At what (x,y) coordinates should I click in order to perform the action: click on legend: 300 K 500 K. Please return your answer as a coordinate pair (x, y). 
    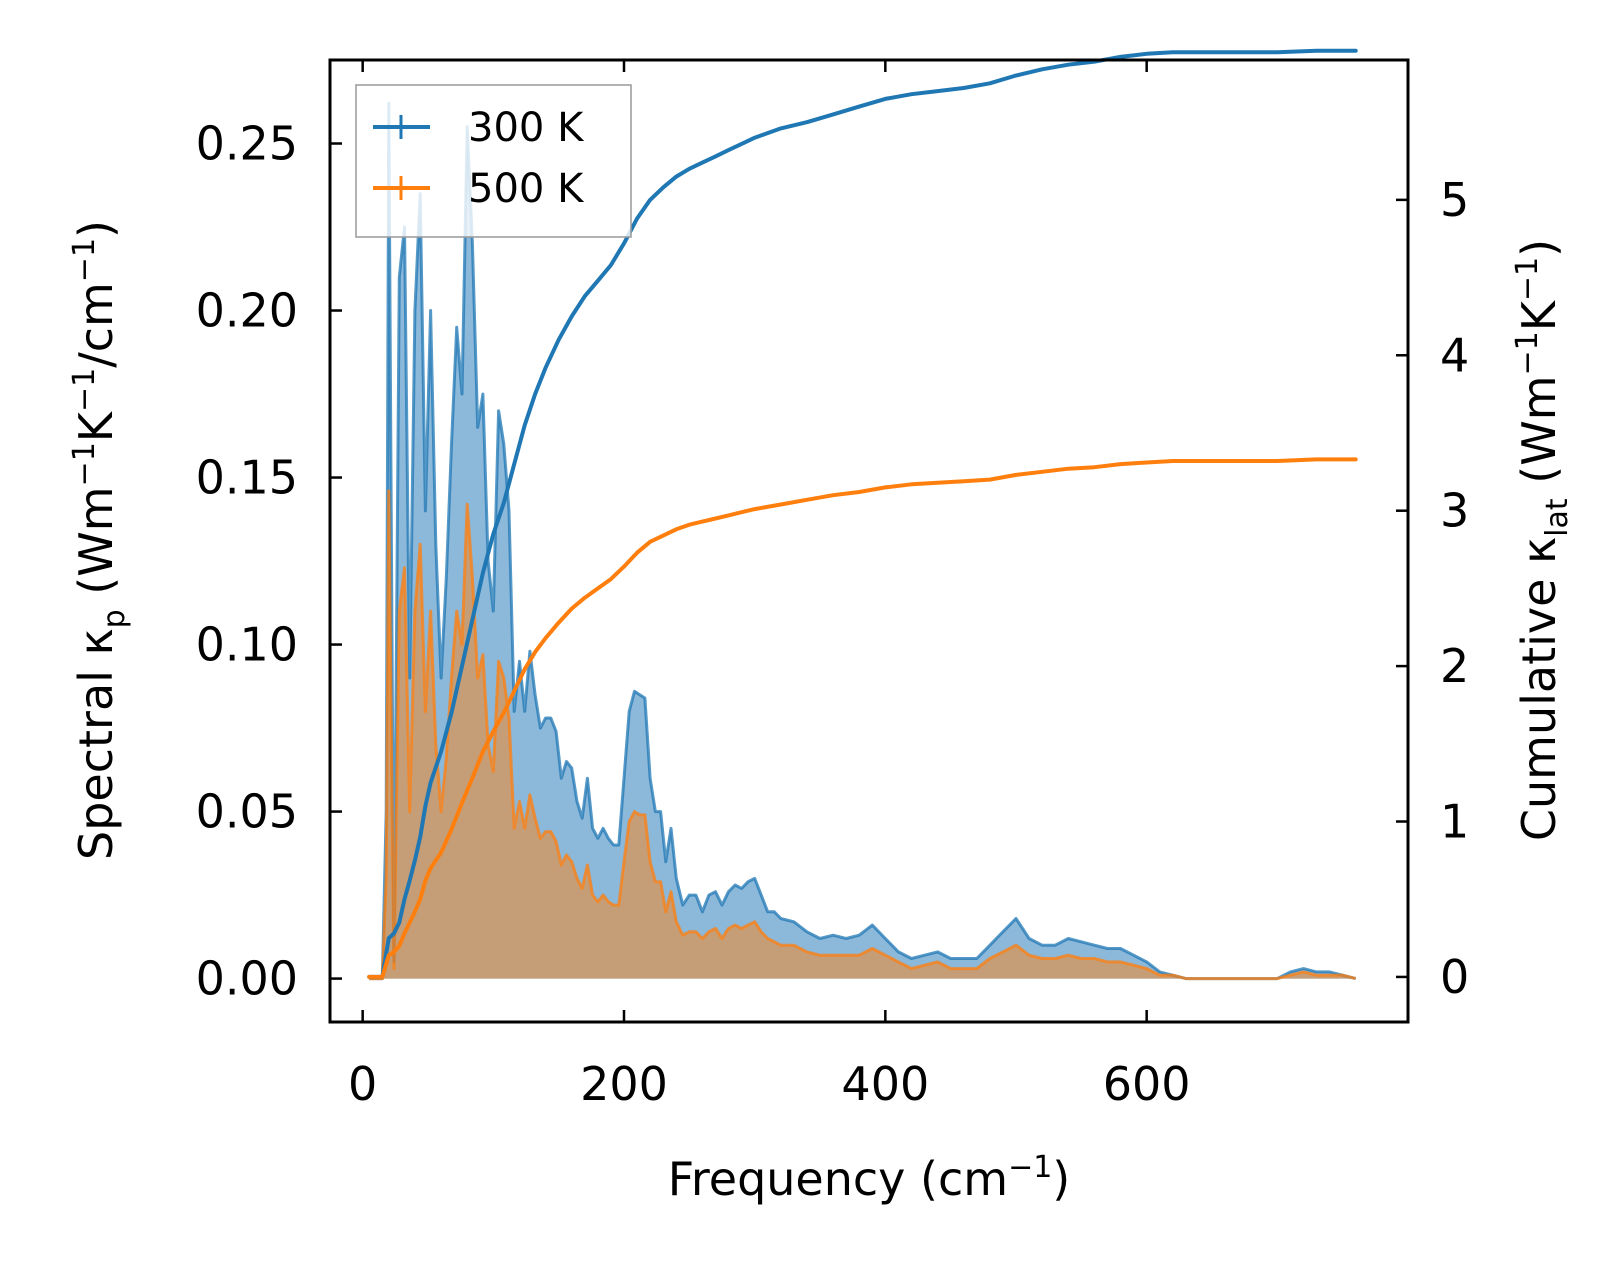
    Looking at the image, I should click on (493, 161).